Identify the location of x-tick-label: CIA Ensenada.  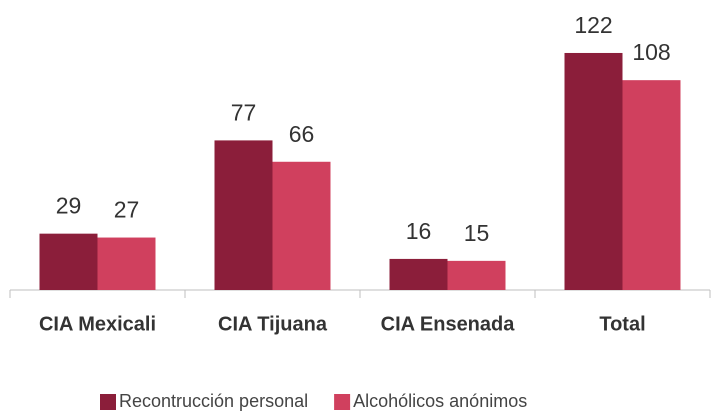
(448, 324).